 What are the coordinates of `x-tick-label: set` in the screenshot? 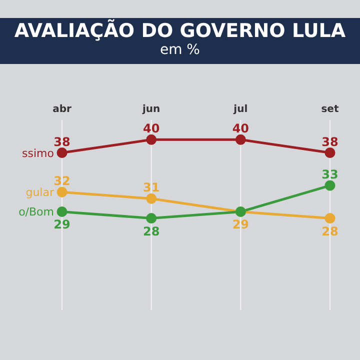 It's located at (330, 109).